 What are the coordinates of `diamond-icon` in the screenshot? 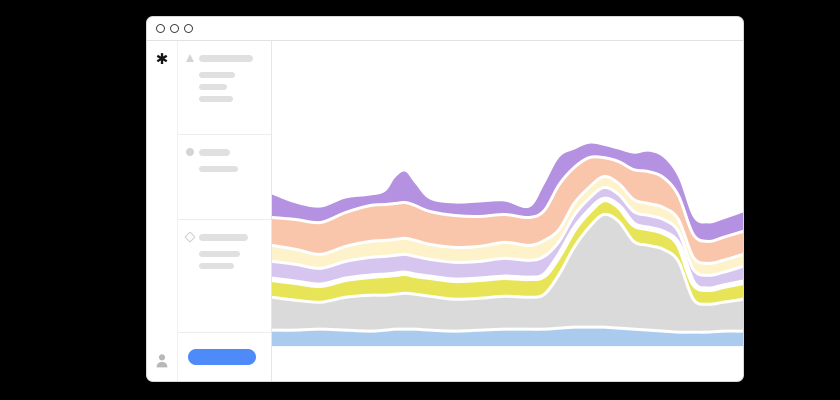 It's located at (189, 237).